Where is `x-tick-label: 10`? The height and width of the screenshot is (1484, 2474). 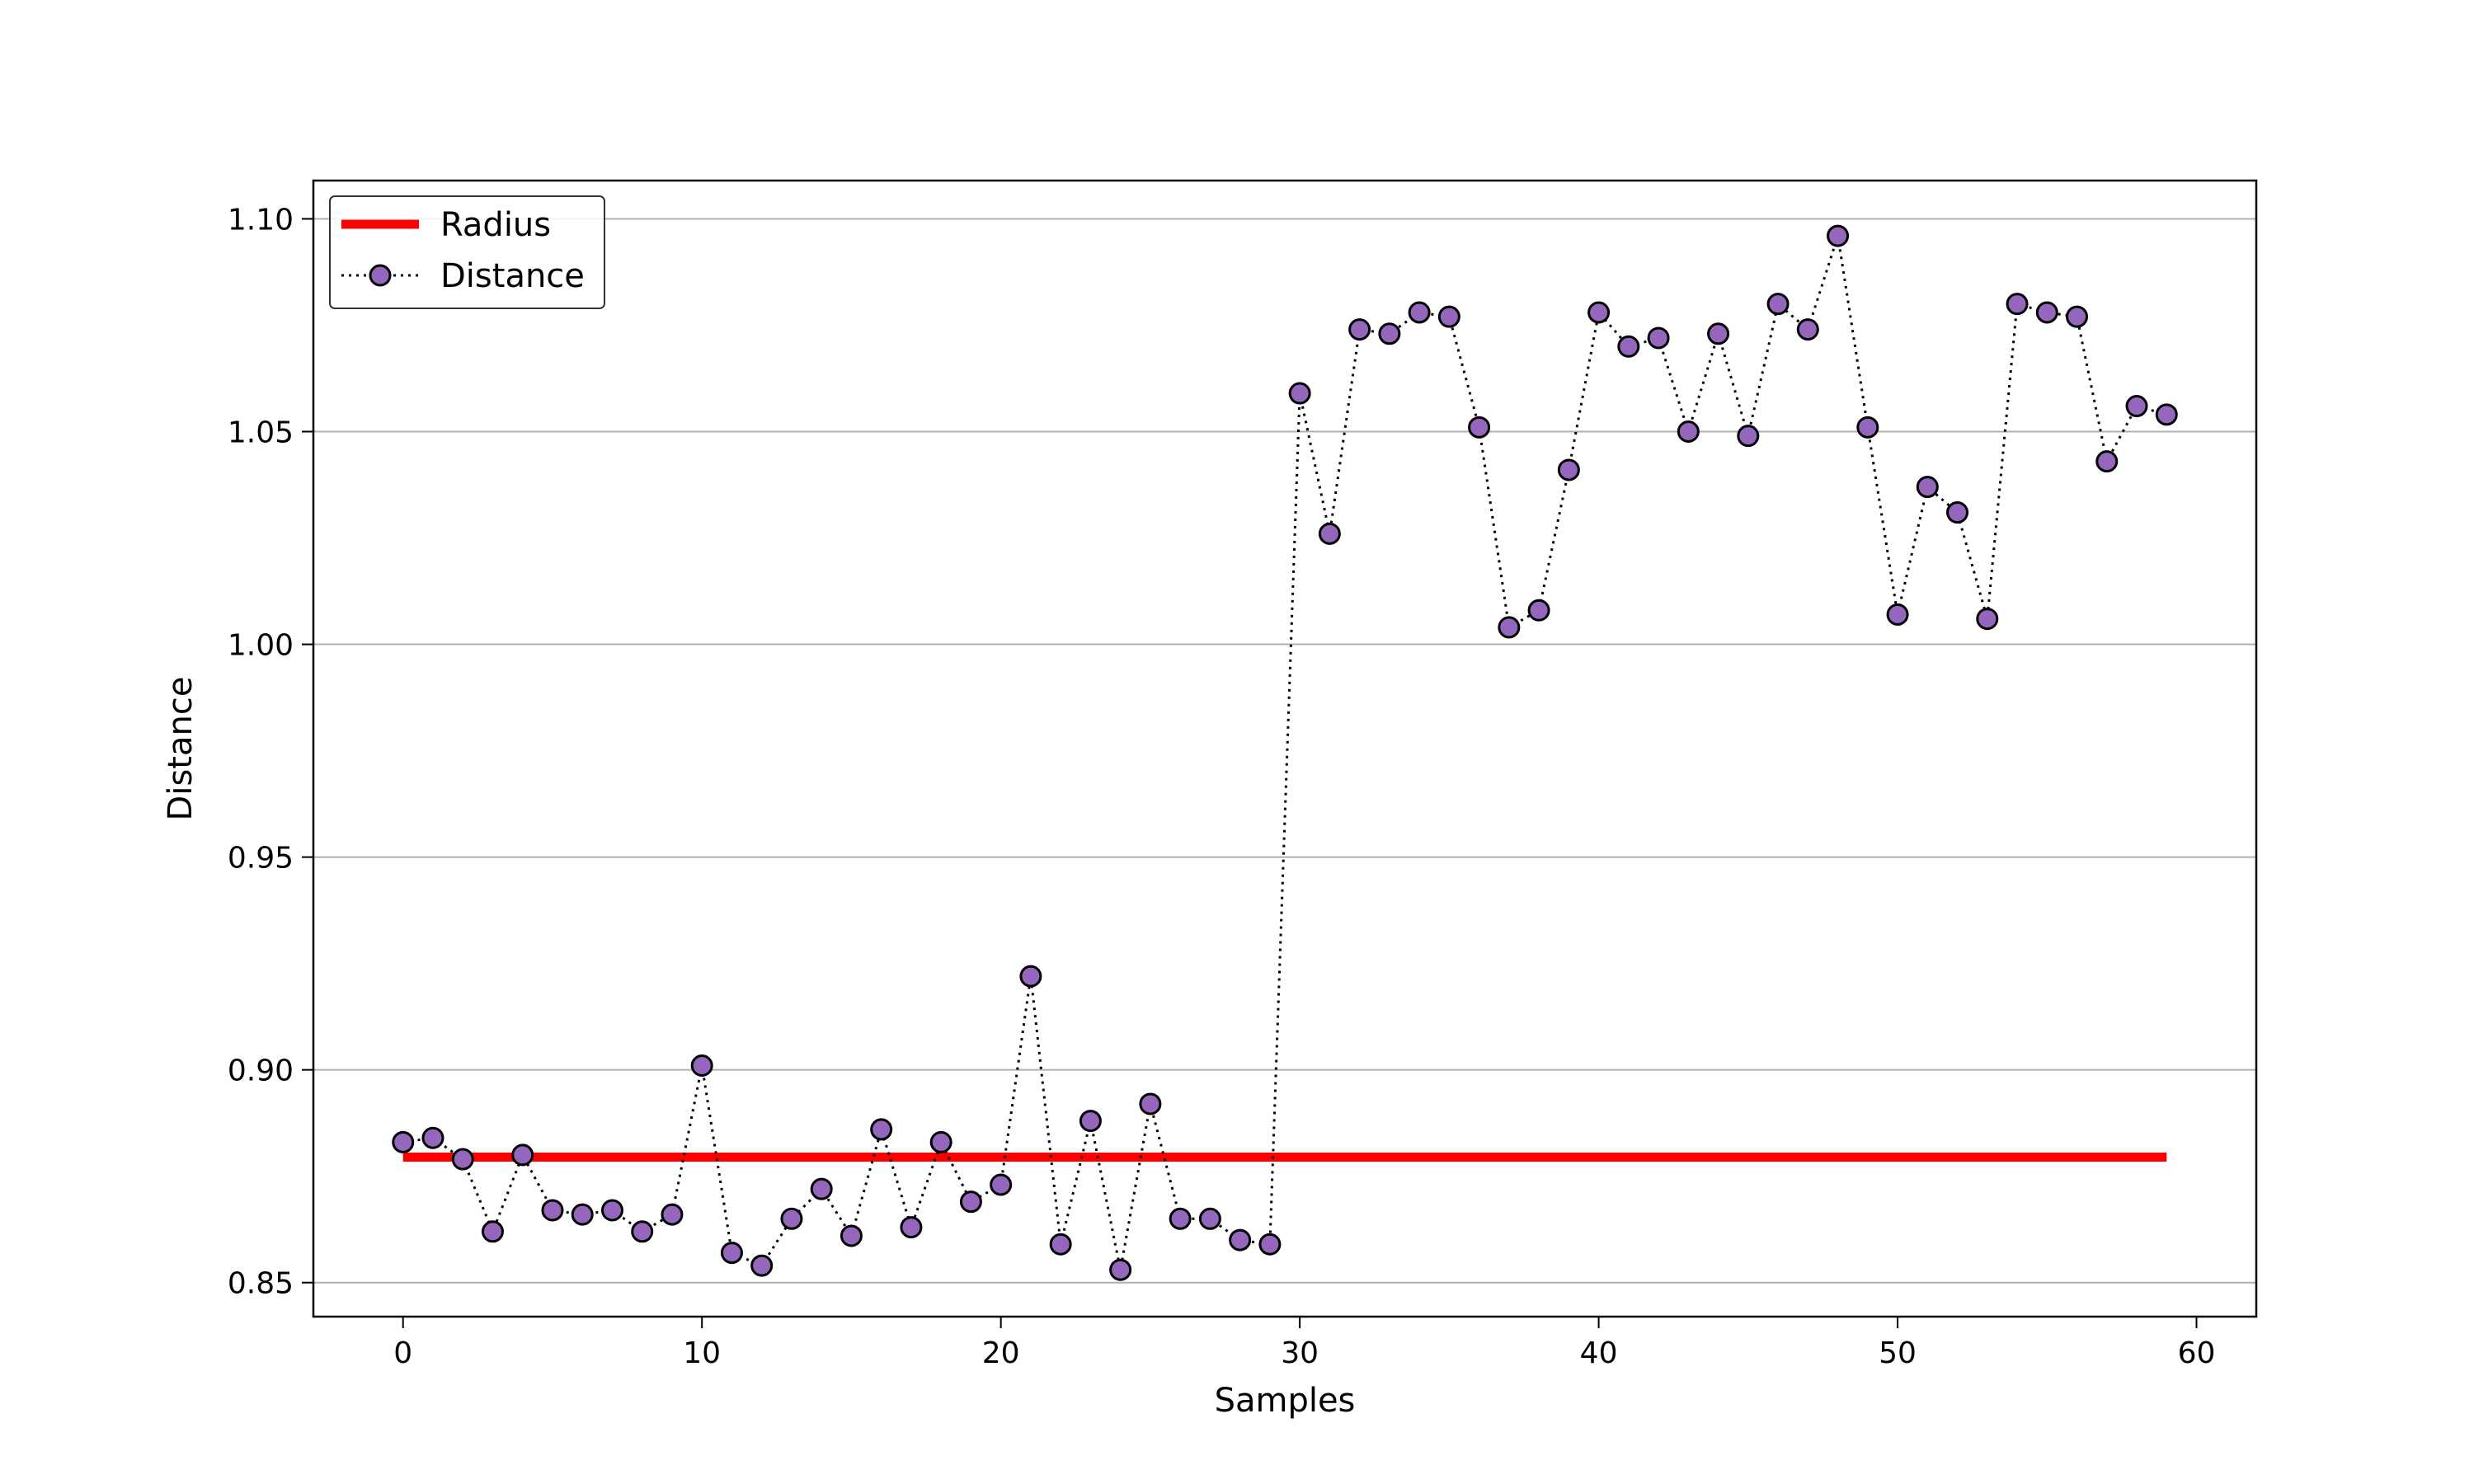
x-tick-label: 10 is located at coordinates (702, 1353).